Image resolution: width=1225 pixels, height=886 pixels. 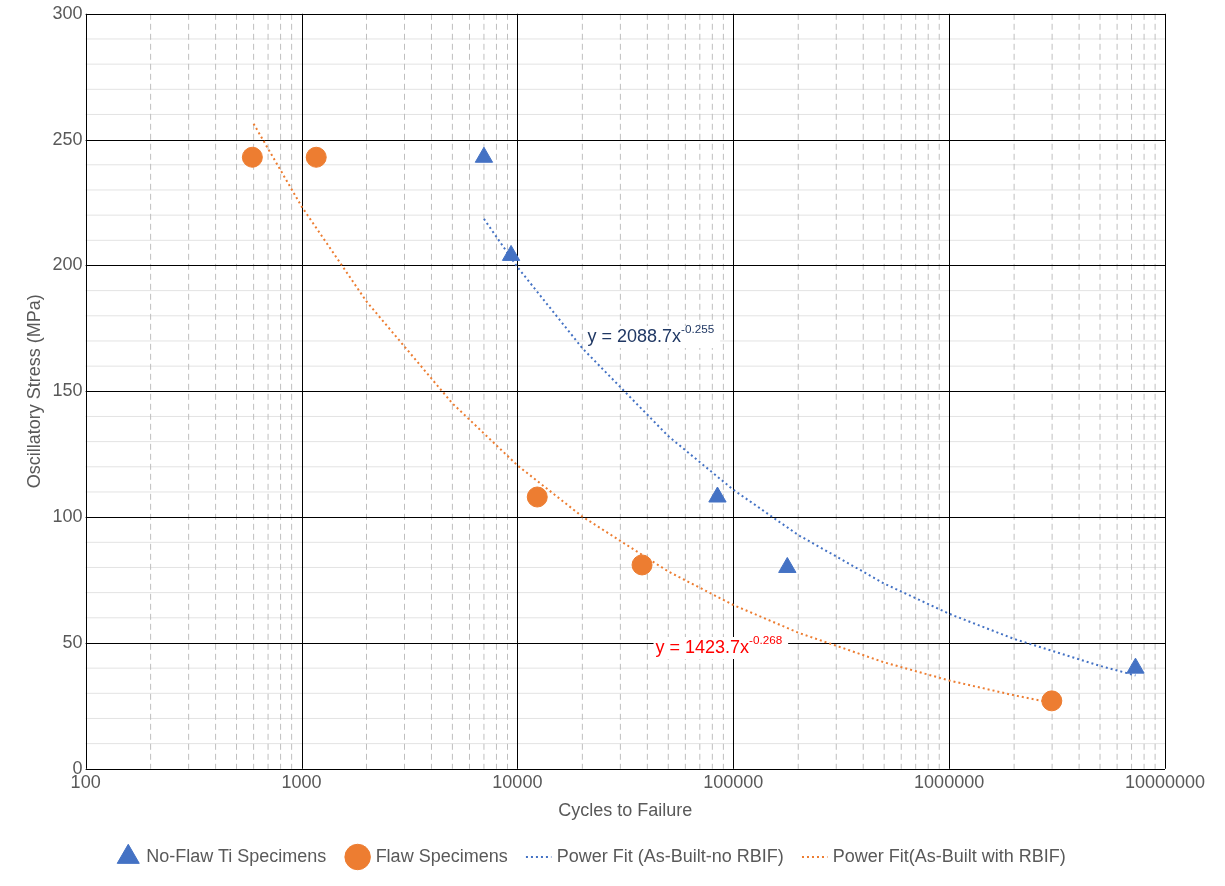 I want to click on x-tick-label: 100000, so click(x=733, y=781).